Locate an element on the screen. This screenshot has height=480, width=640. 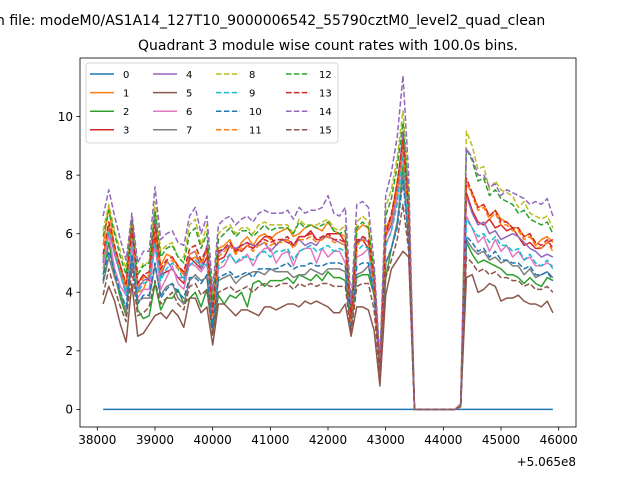
legend-label-13: 13 is located at coordinates (325, 93).